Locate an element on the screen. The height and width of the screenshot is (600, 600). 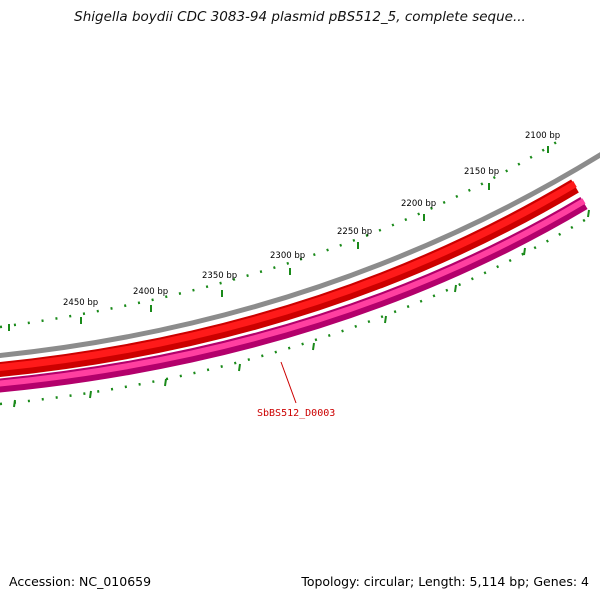
bp-label-2250: 2250 bp is located at coordinates (354, 232).